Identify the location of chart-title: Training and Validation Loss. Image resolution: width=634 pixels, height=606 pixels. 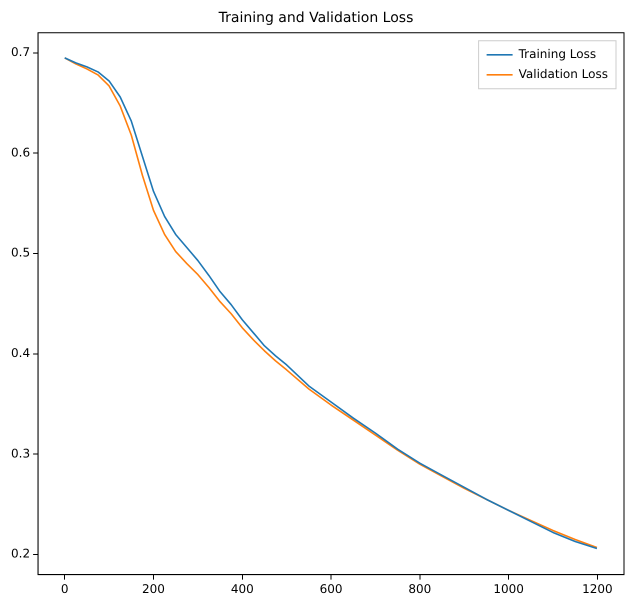
(316, 18).